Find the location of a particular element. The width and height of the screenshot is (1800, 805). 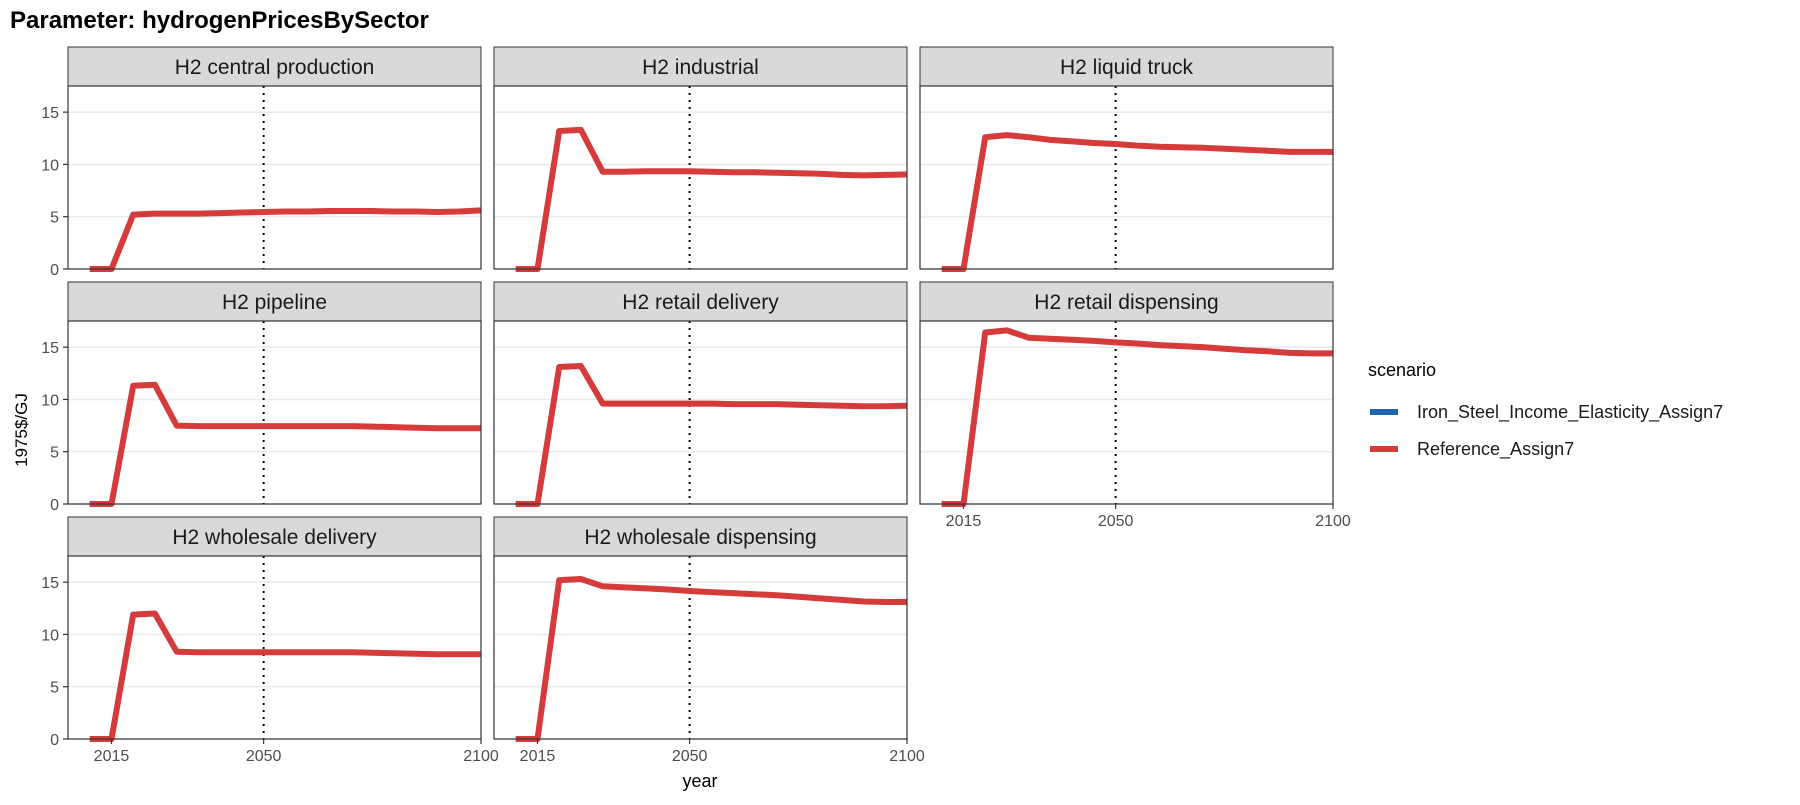

facet-title: H2 wholesale delivery is located at coordinates (274, 537).